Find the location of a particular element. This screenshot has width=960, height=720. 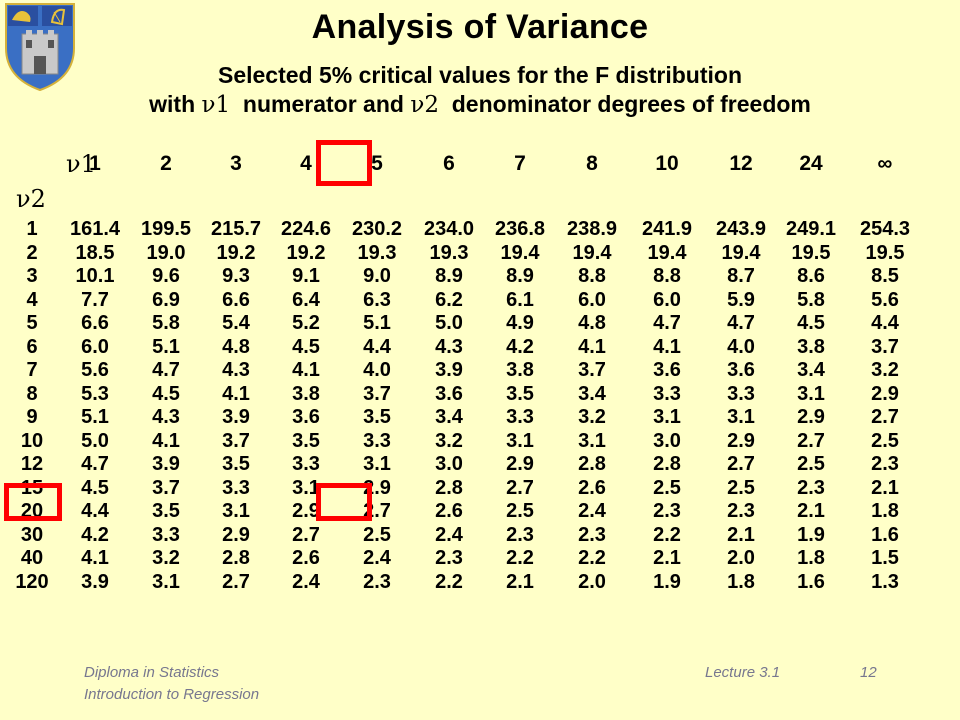

table-cell: 1.5 is located at coordinates (885, 558).